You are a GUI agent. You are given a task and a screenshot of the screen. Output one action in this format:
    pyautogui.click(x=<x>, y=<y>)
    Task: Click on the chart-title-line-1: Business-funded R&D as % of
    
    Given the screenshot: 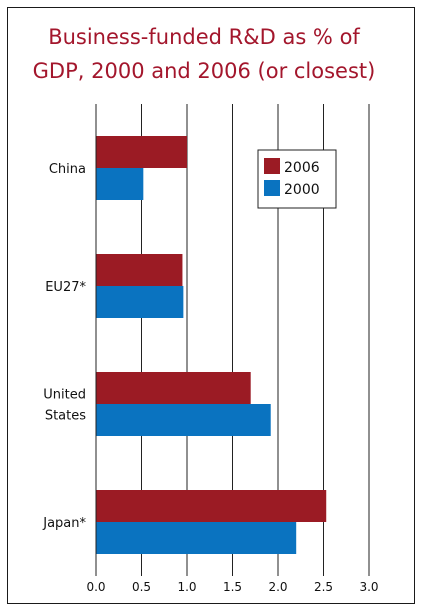 What is the action you would take?
    pyautogui.click(x=204, y=37)
    